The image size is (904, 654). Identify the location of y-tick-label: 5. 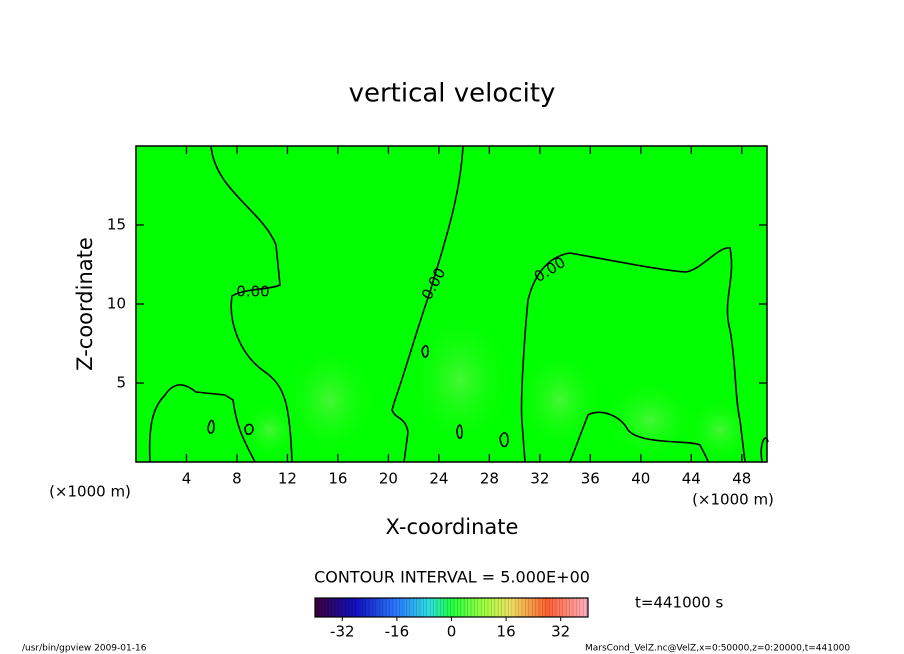
(121, 383).